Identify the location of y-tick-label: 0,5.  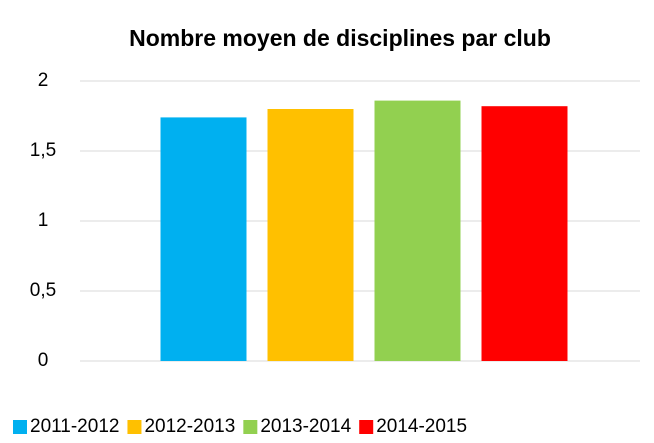
(43, 290).